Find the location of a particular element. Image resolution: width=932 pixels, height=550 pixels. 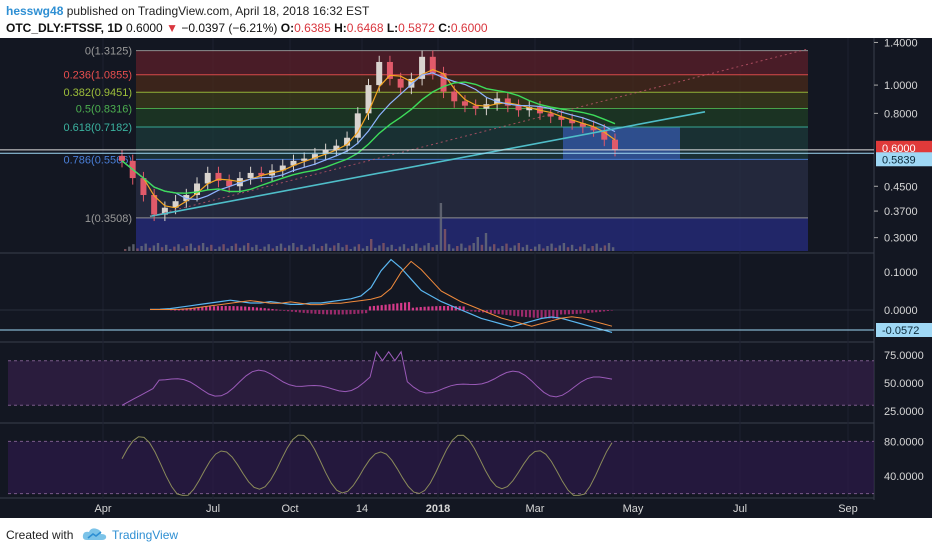

author-link: hesswg48 is located at coordinates (35, 11).